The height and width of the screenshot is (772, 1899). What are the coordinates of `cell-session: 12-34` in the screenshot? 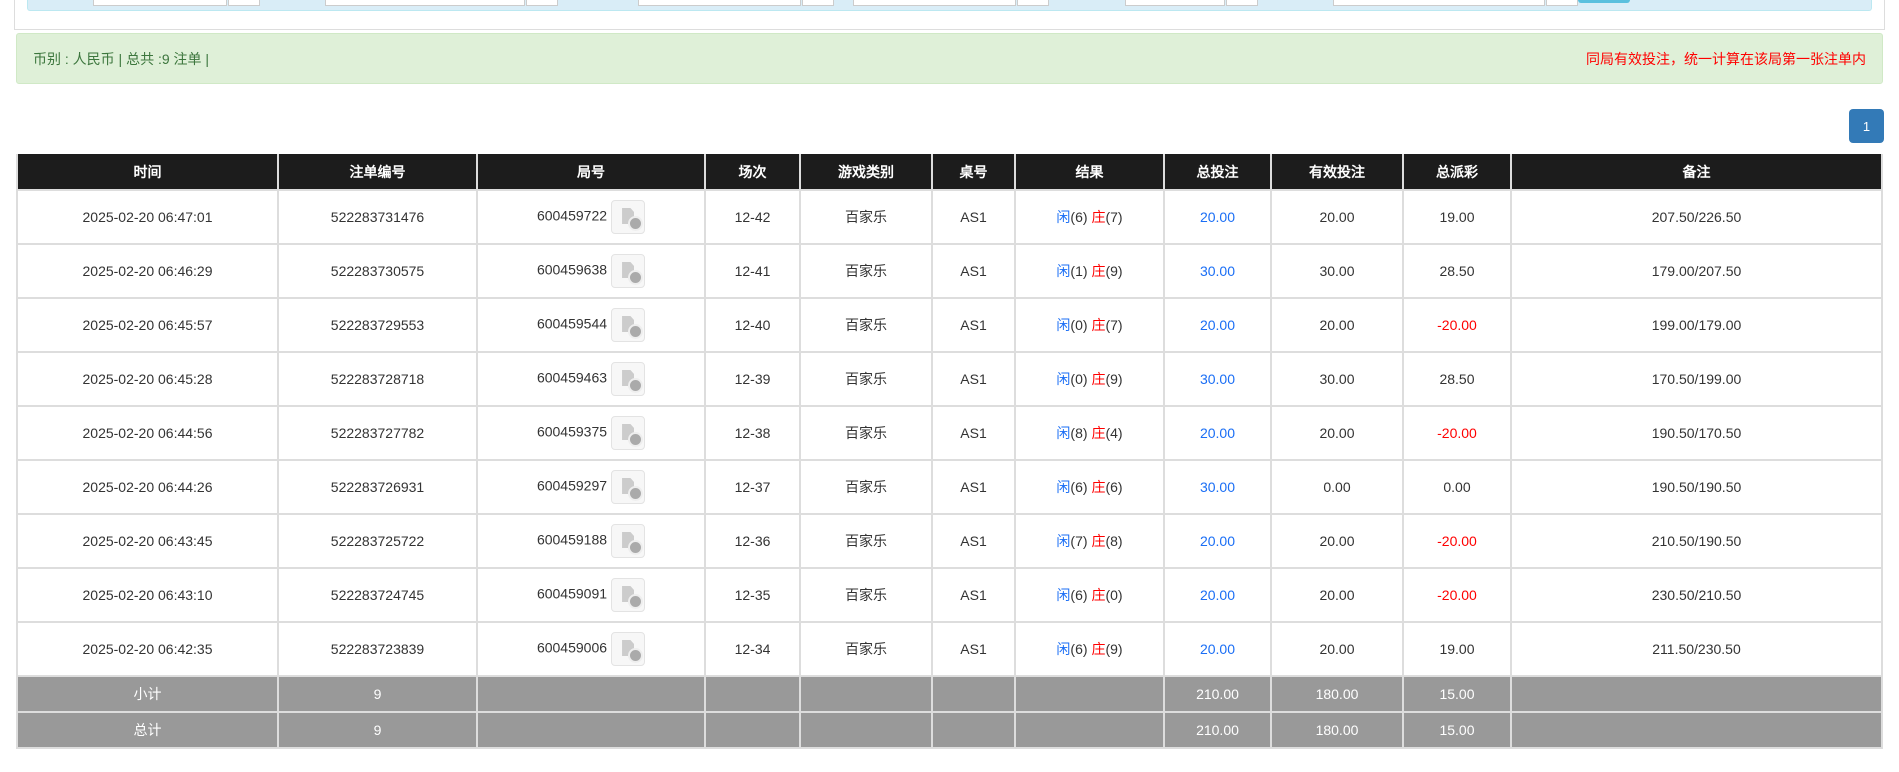 It's located at (752, 649).